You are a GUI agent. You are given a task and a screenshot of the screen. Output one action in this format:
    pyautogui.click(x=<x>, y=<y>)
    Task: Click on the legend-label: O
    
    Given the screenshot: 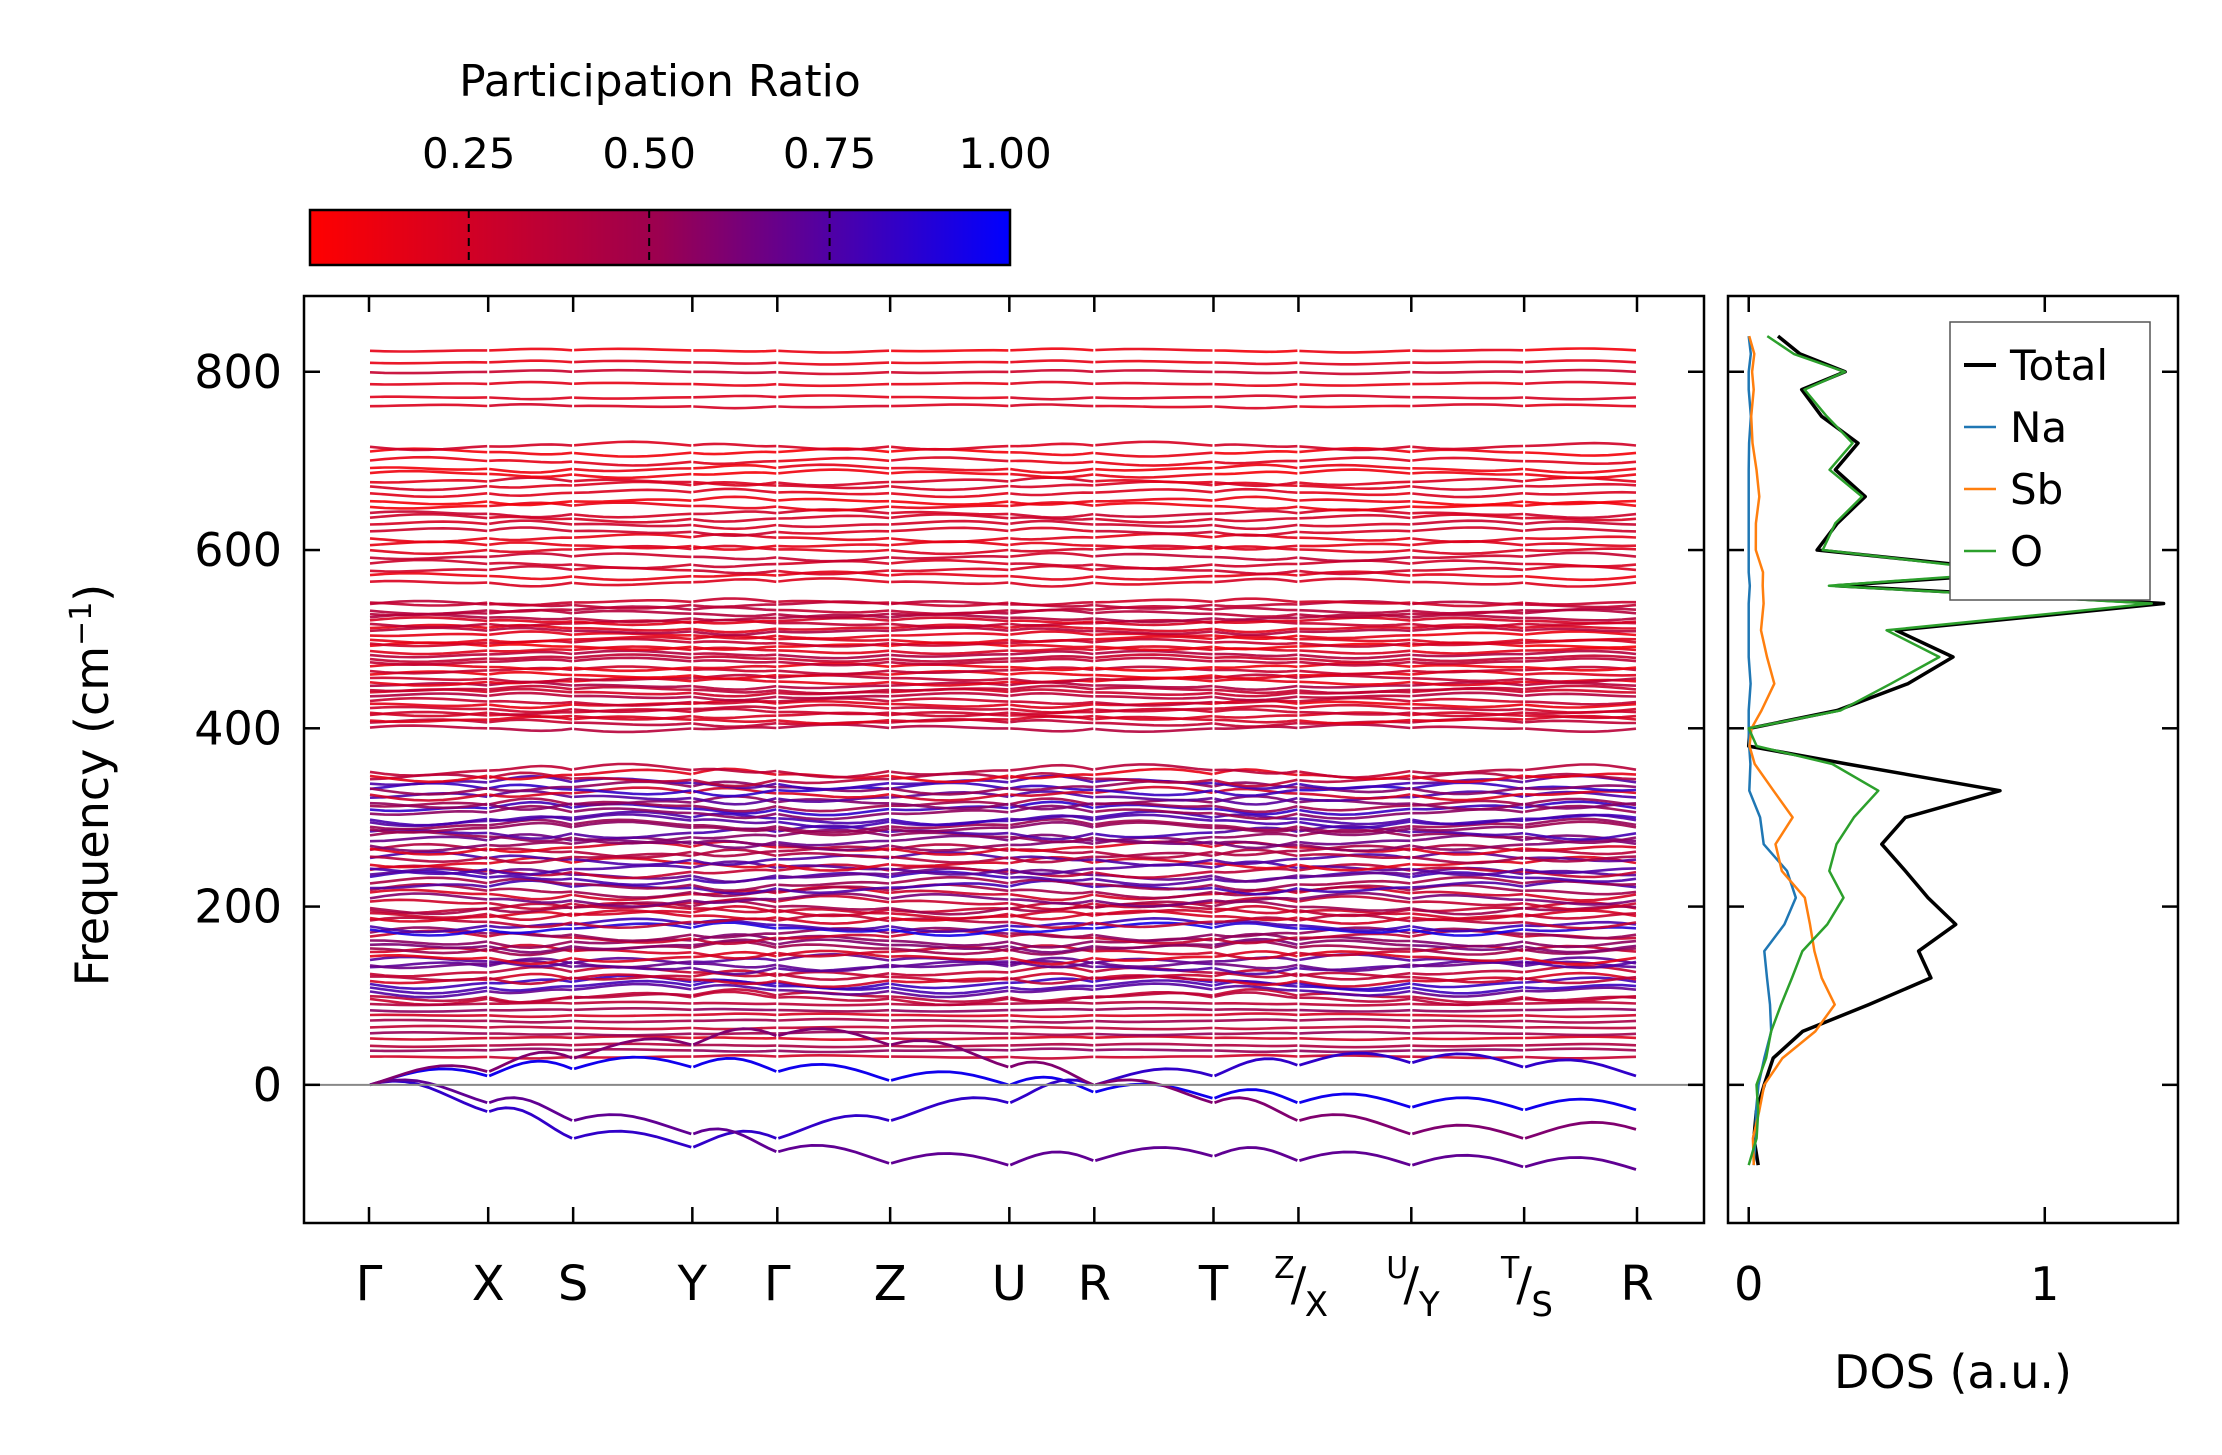 What is the action you would take?
    pyautogui.click(x=2026, y=551)
    